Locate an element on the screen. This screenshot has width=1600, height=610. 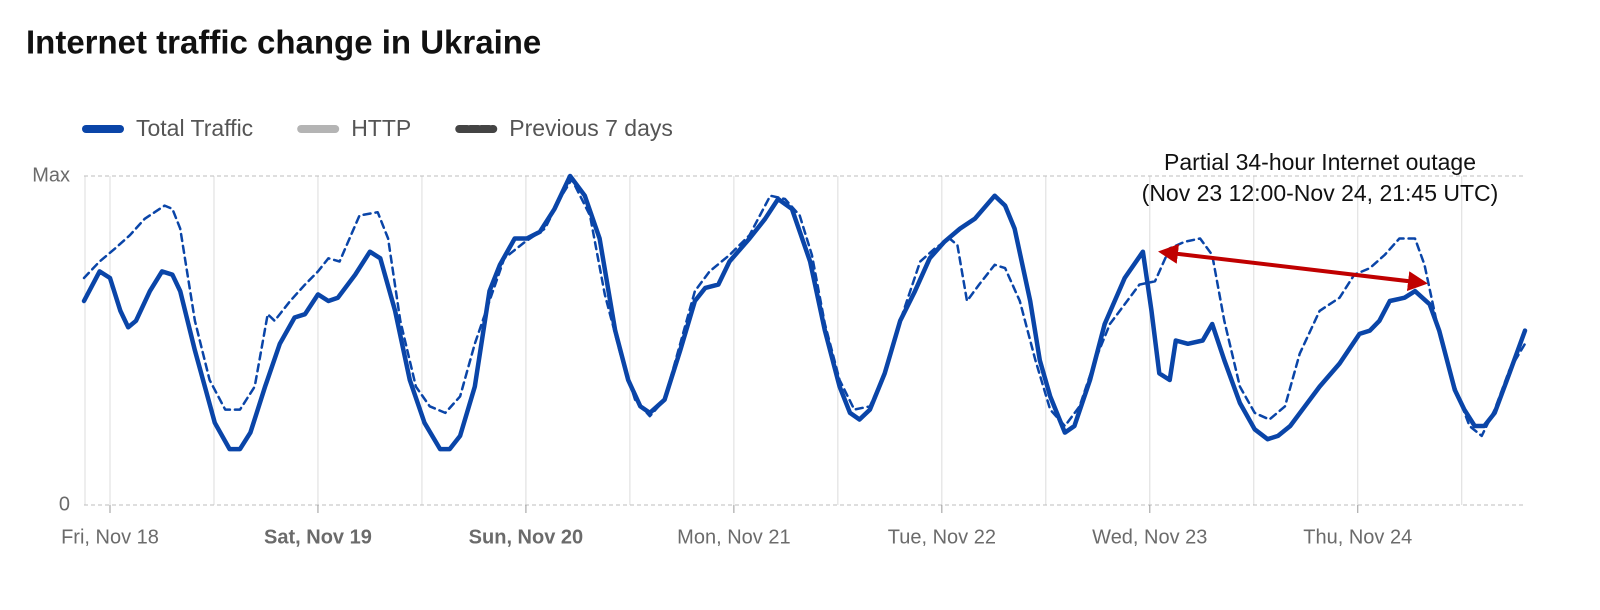
x-tick-label: Wed, Nov 23 is located at coordinates (1149, 537).